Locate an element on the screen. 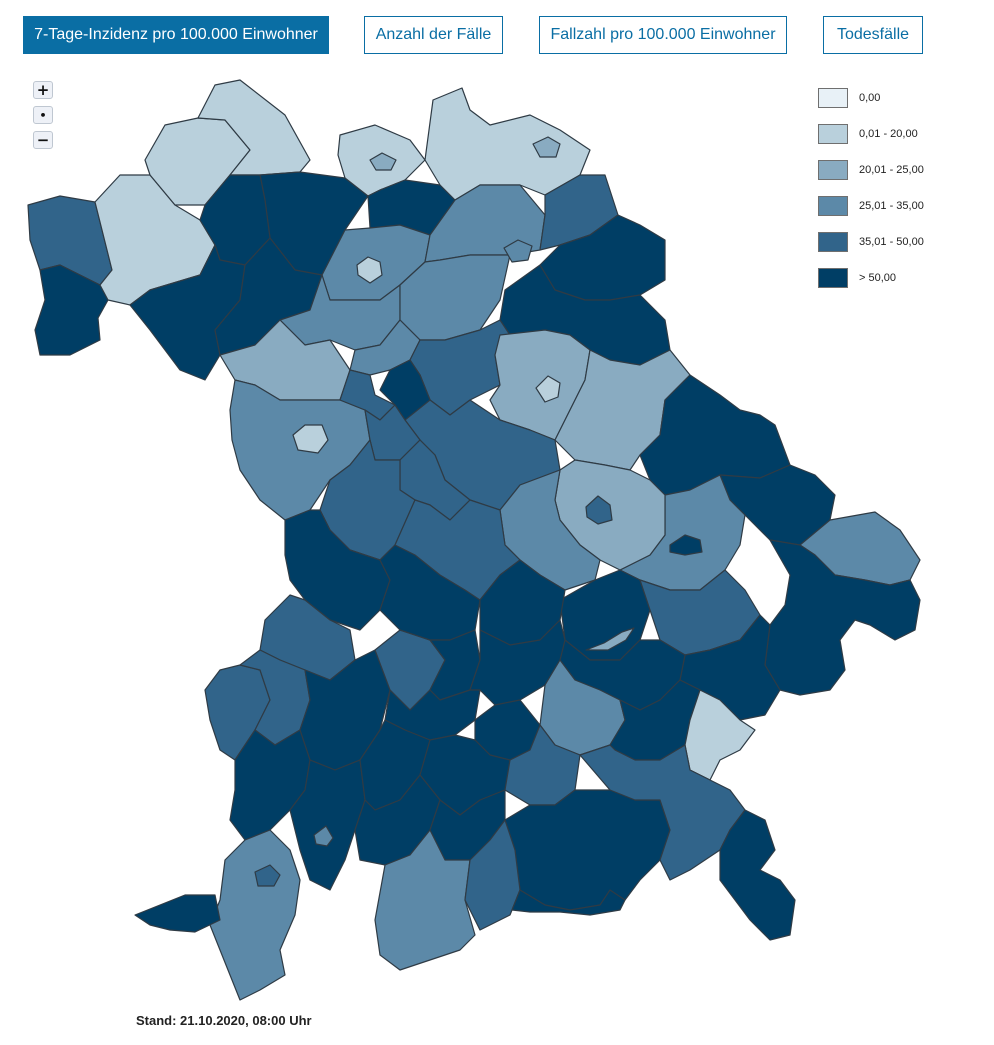 The image size is (994, 1045). legend-label: 0,00 is located at coordinates (870, 98).